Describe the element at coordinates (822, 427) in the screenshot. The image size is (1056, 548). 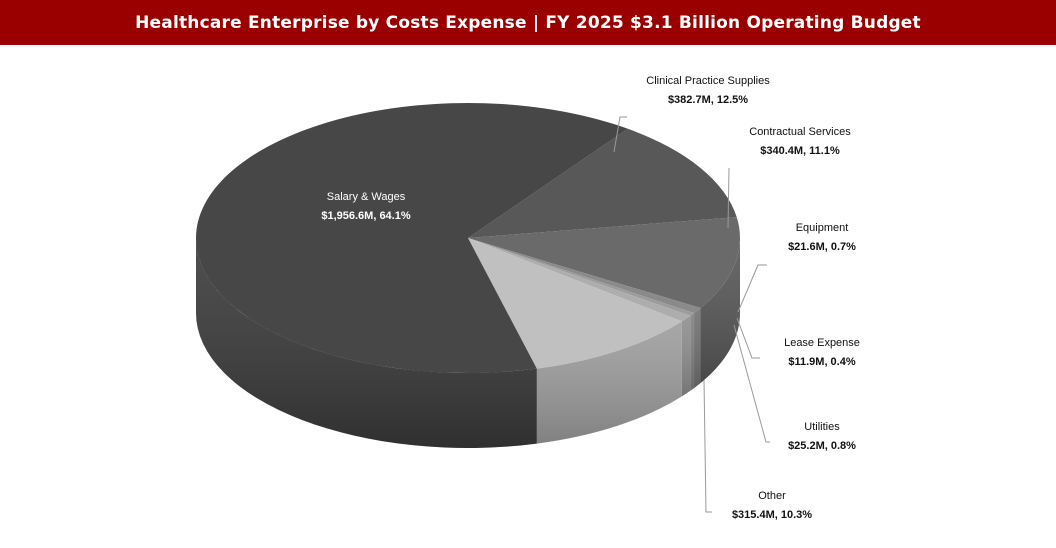
I see `slice-label-utilities: Utilities` at that location.